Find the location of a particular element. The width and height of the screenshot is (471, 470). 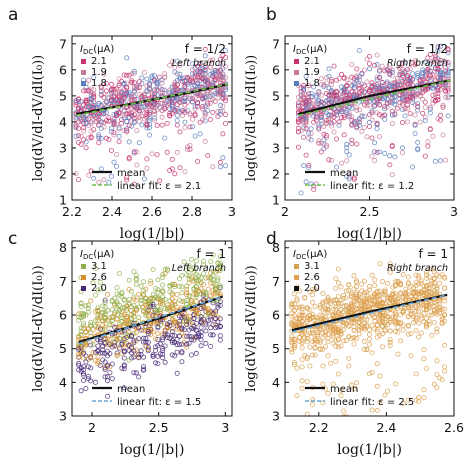

legend-fit-label: linear fit: ε = 1.2 is located at coordinates (372, 186).